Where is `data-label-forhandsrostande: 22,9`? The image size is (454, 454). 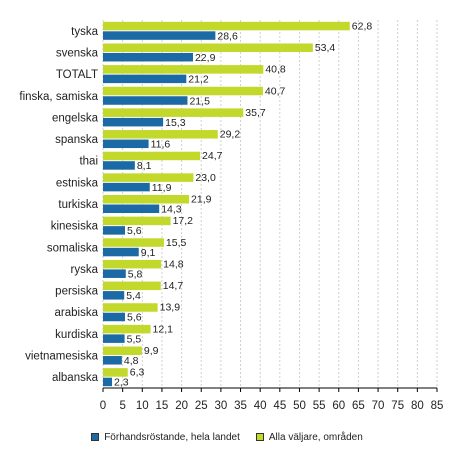
data-label-forhandsrostande: 22,9 is located at coordinates (205, 58).